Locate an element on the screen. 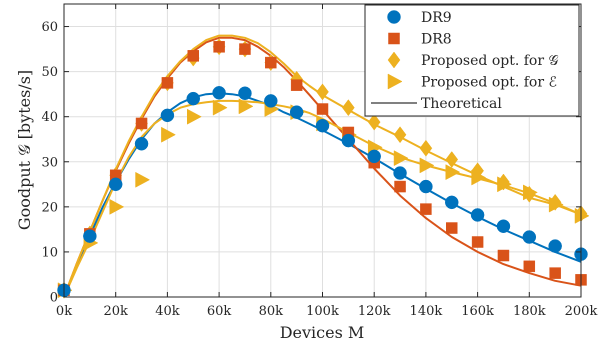 Image resolution: width=613 pixels, height=349 pixels. y-axis-title: Goodput 𝒢 [bytes/s] is located at coordinates (24, 150).